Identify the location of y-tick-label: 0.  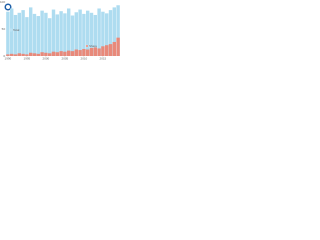
(4, 56).